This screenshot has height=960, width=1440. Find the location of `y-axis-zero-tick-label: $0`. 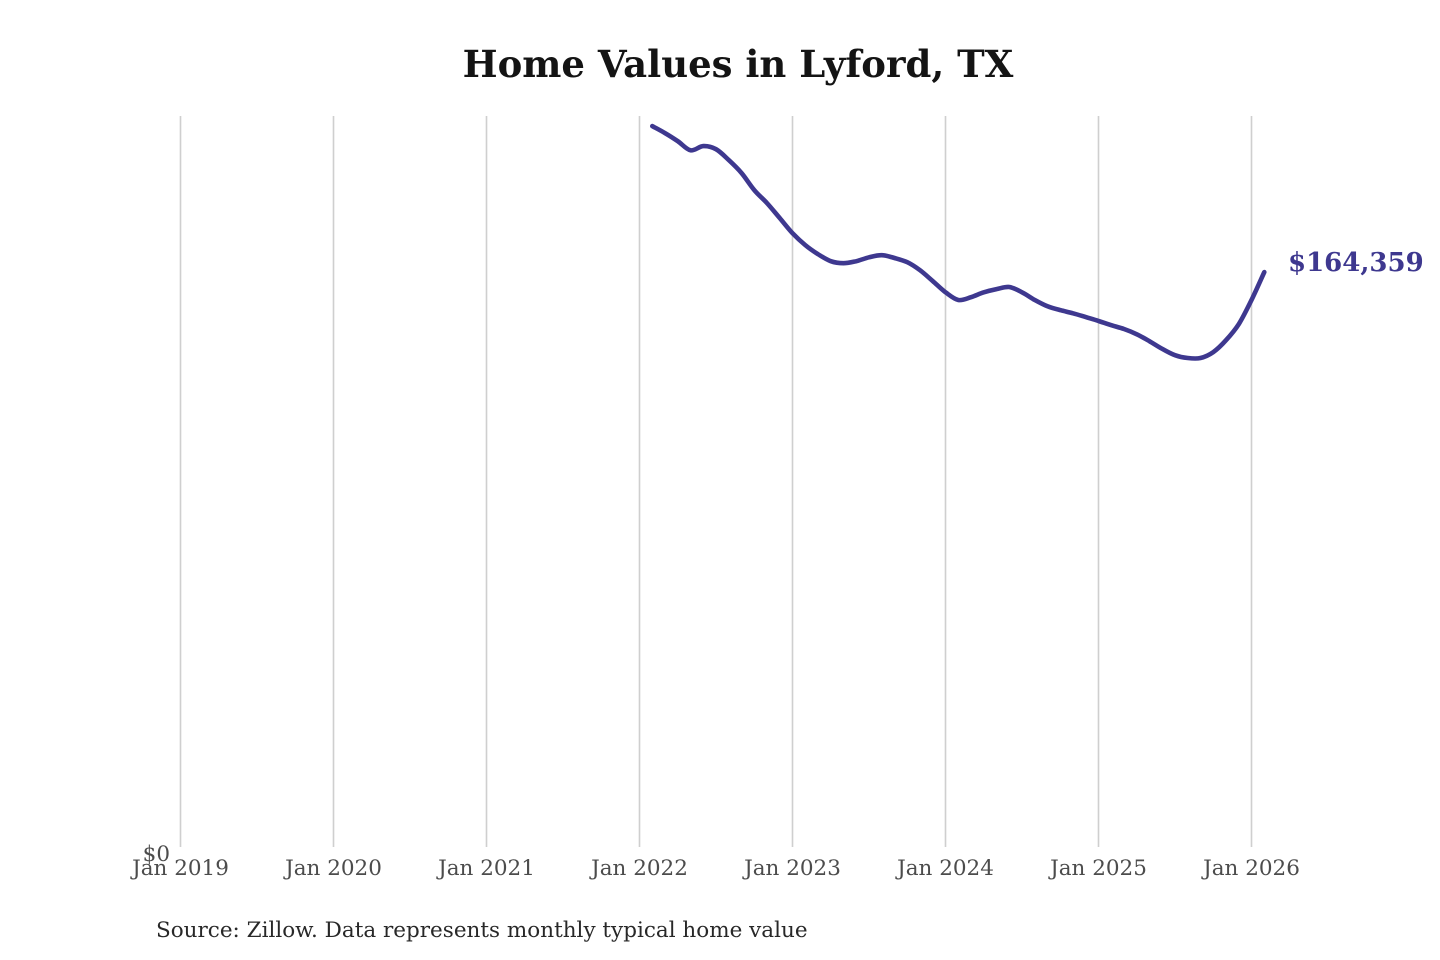

y-axis-zero-tick-label: $0 is located at coordinates (156, 854).